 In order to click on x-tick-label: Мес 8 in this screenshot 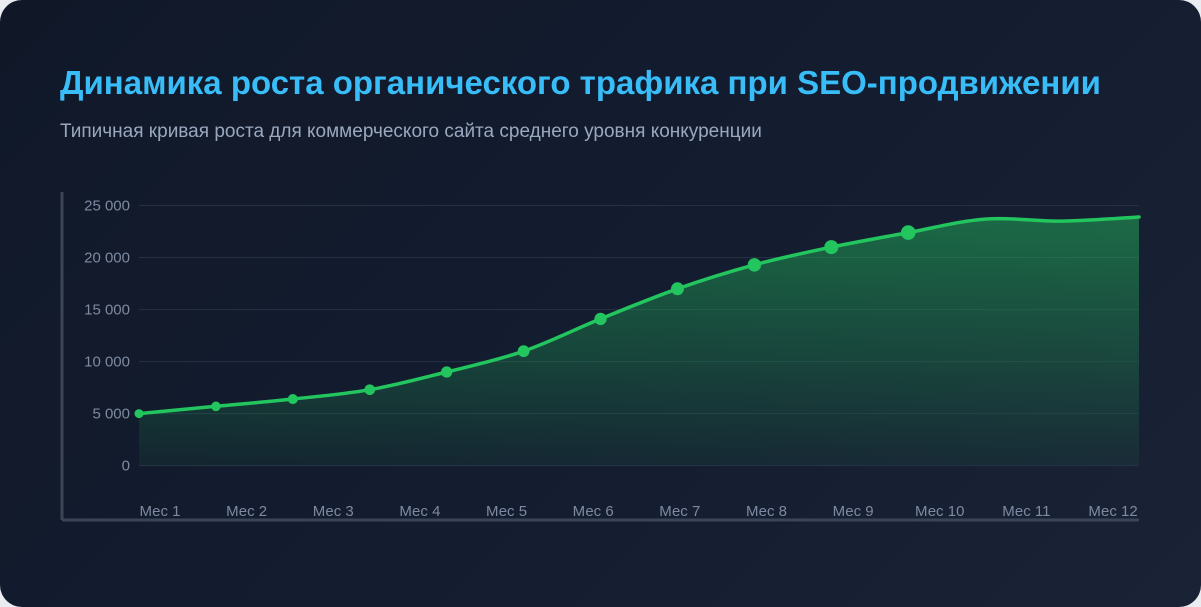, I will do `click(766, 511)`.